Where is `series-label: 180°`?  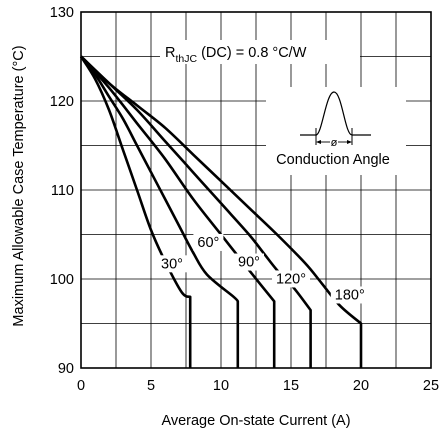 series-label: 180° is located at coordinates (350, 295).